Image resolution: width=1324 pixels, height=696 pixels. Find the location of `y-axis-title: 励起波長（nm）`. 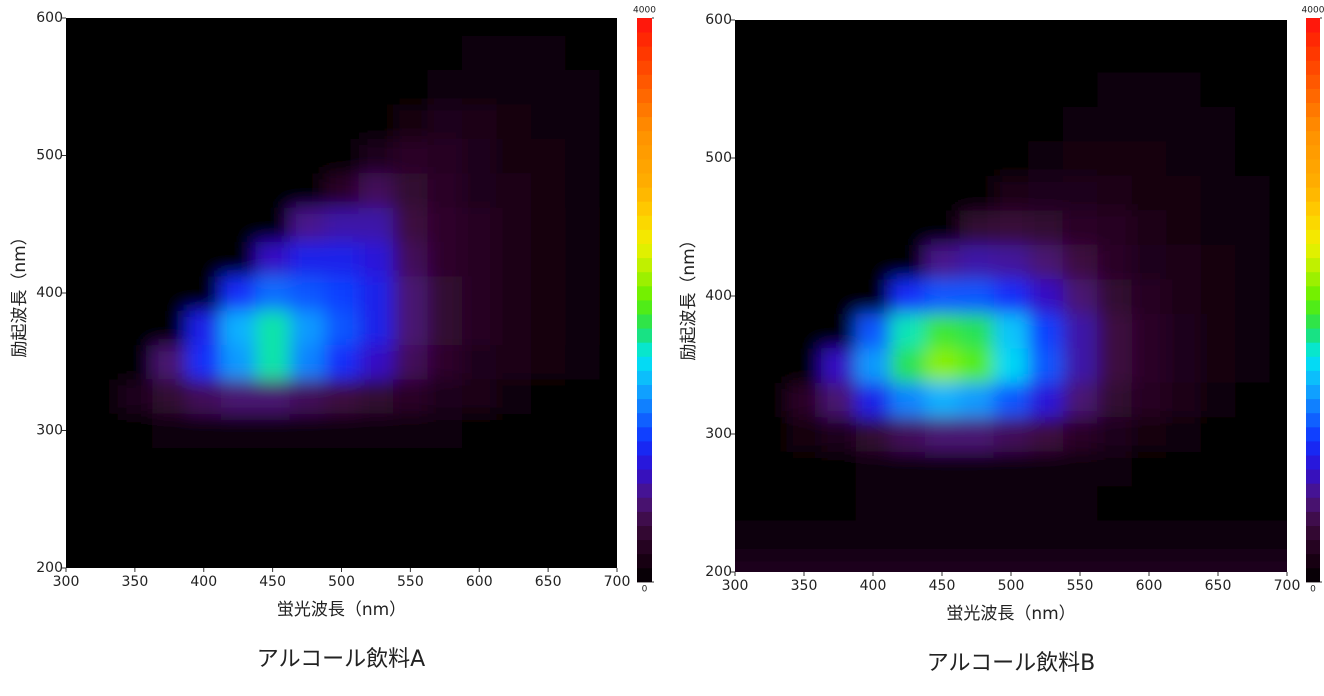

y-axis-title: 励起波長（nm） is located at coordinates (689, 295).